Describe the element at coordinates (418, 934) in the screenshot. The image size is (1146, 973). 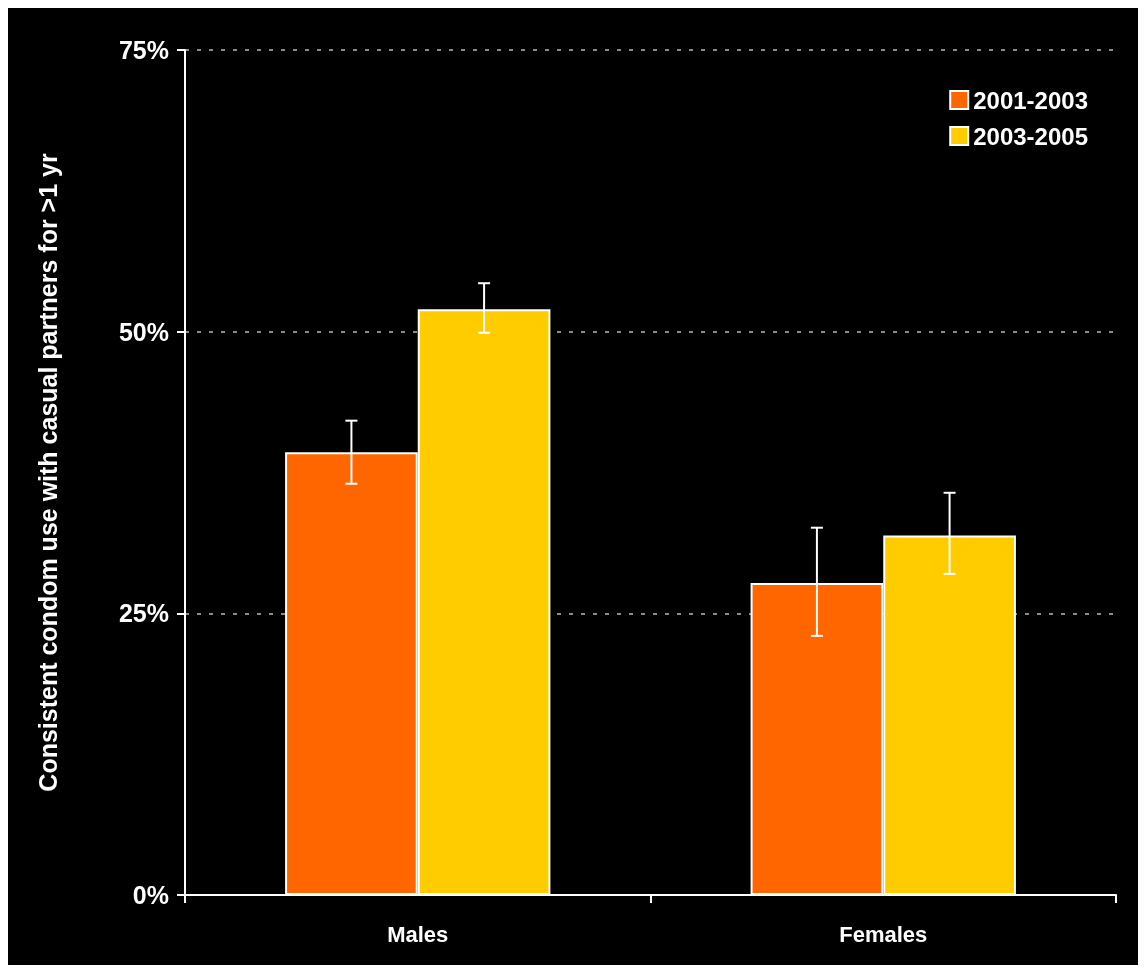
I see `x-tick-label: Males` at that location.